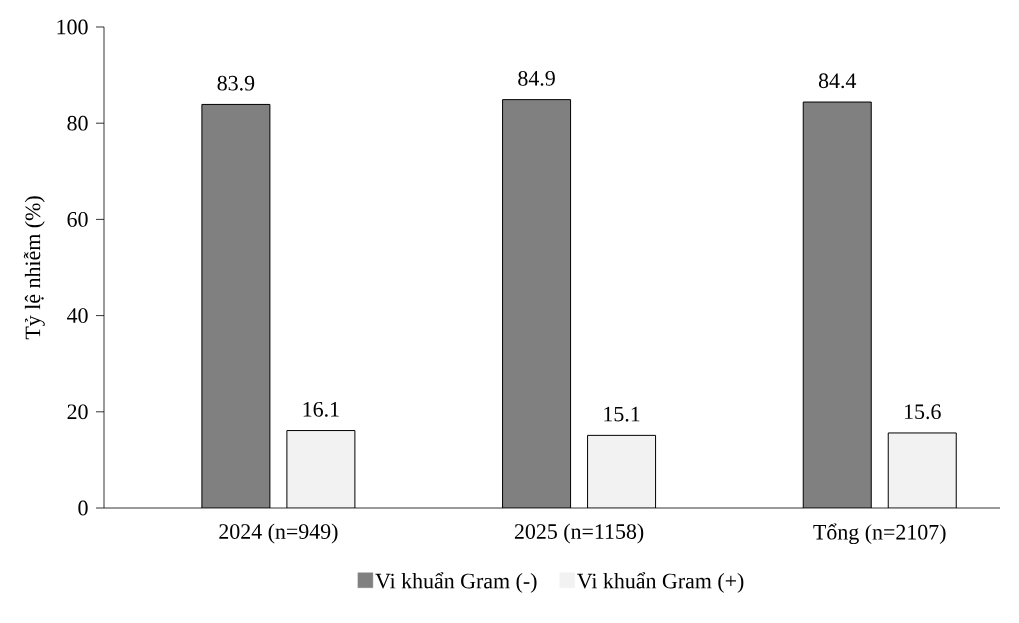 This screenshot has width=1019, height=623. Describe the element at coordinates (77, 315) in the screenshot. I see `y-tick-label: 40` at that location.